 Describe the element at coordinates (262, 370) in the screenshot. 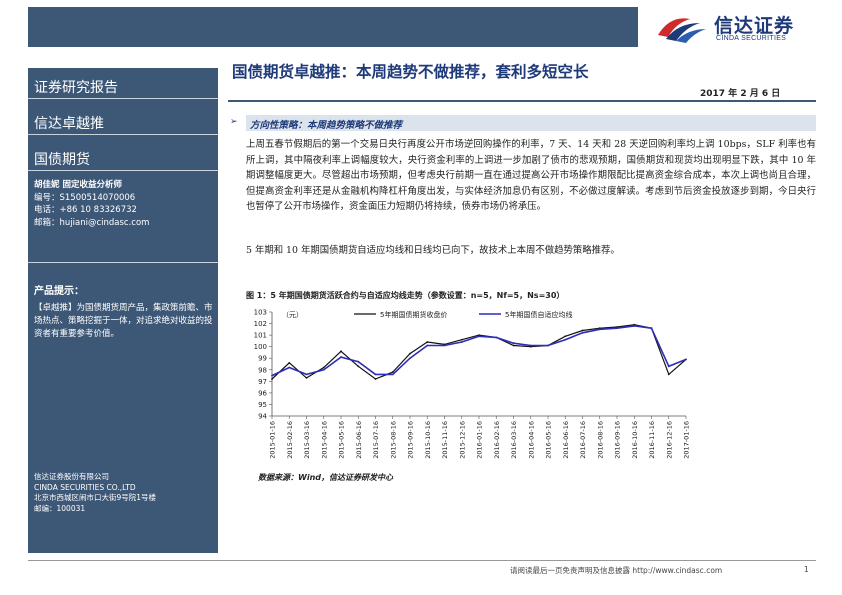

I see `y-tick-label: 98` at that location.